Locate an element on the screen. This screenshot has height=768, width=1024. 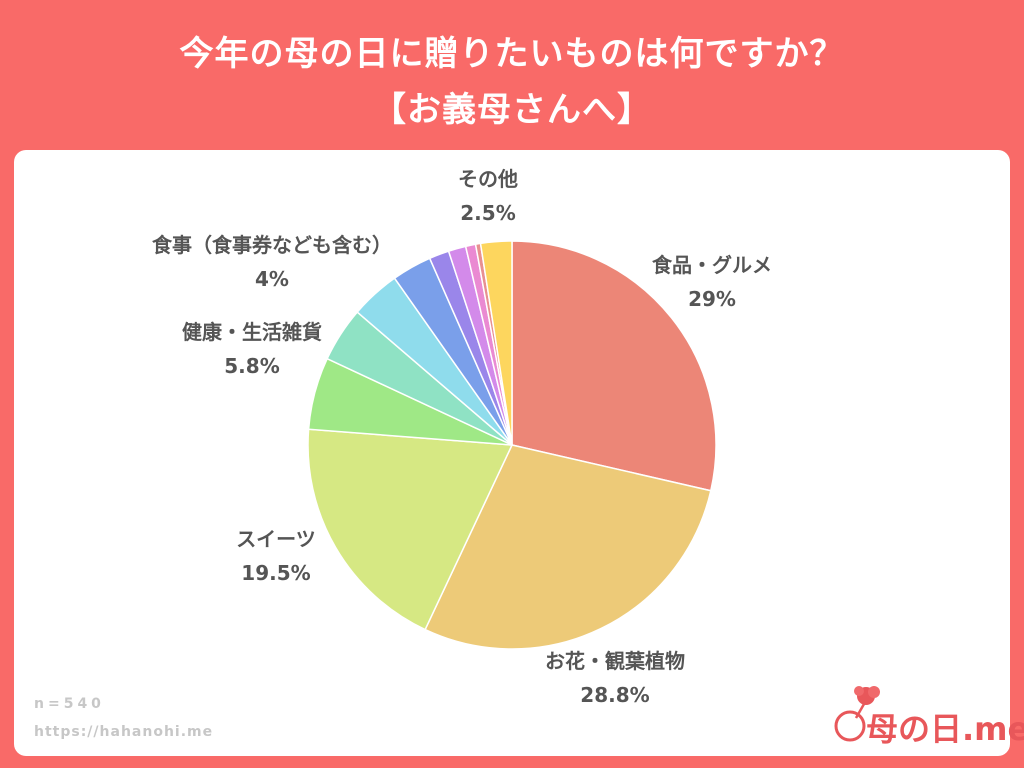
source-url: https://hahanohi.me is located at coordinates (124, 732).